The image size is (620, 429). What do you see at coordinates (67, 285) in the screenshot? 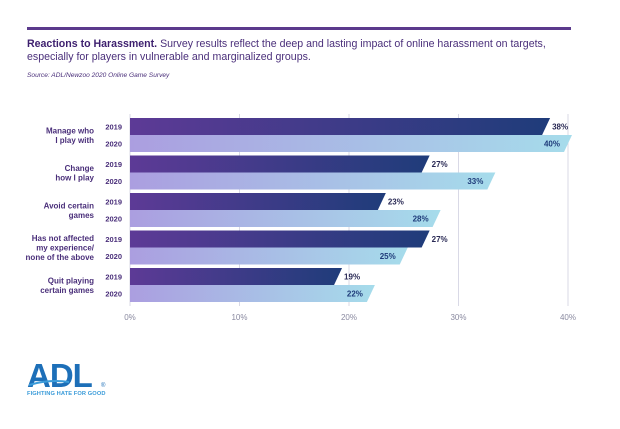
I see `category-label: Quit playing certain games` at bounding box center [67, 285].